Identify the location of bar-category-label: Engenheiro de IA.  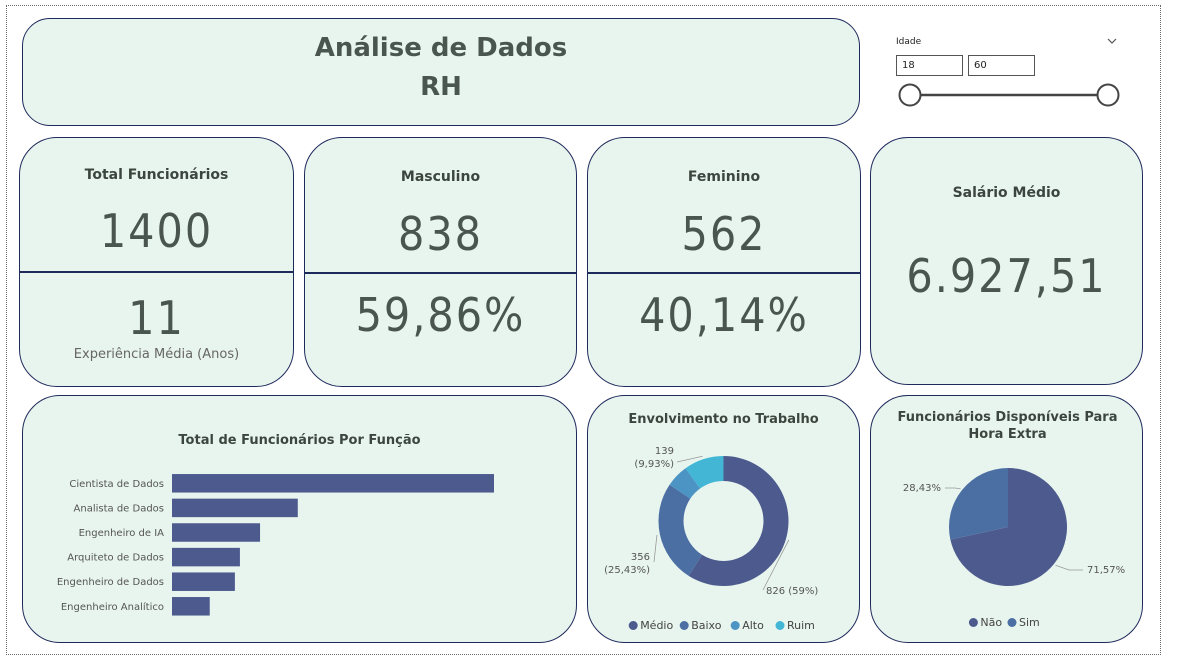
(122, 533).